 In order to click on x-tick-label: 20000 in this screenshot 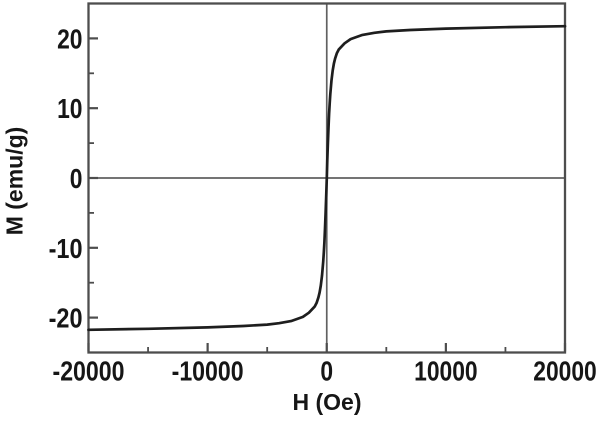, I will do `click(565, 371)`.